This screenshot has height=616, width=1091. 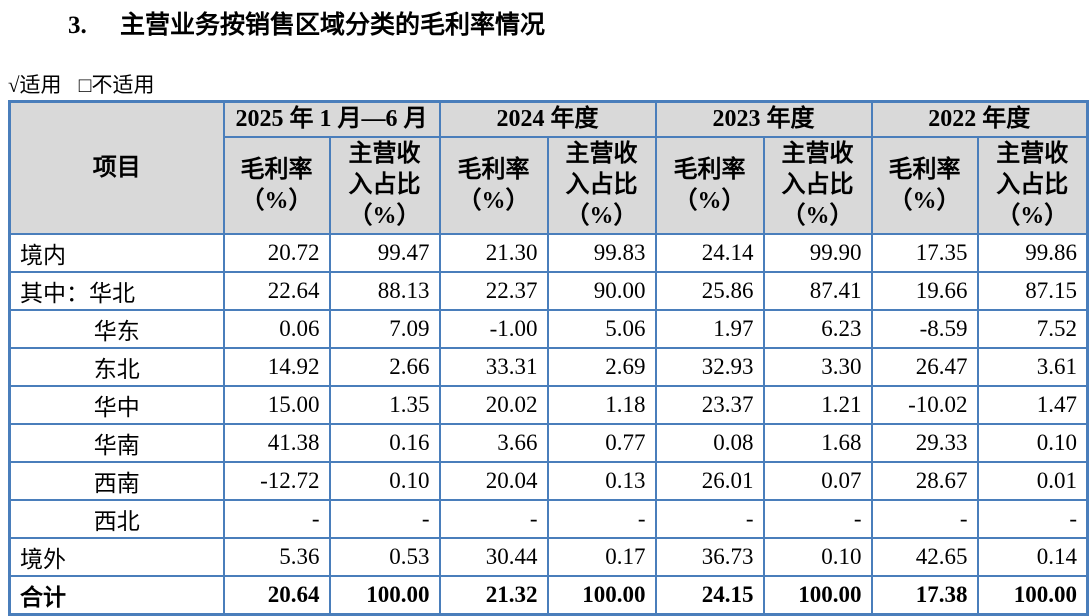 What do you see at coordinates (384, 405) in the screenshot?
I see `cell-value: 1.35` at bounding box center [384, 405].